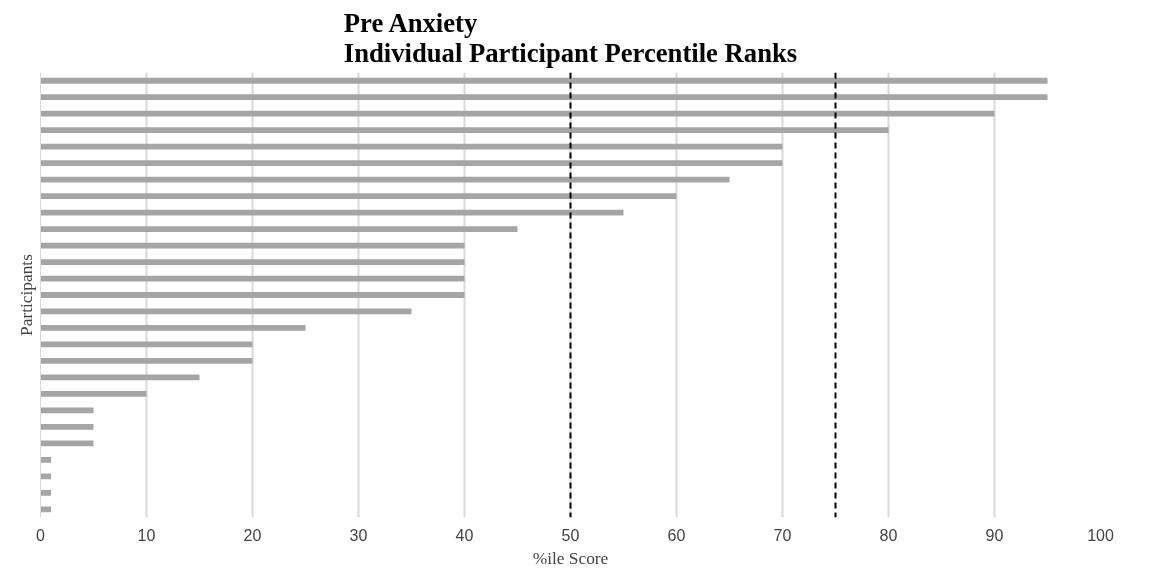 This screenshot has height=580, width=1149. I want to click on x-tick-label: 70, so click(782, 535).